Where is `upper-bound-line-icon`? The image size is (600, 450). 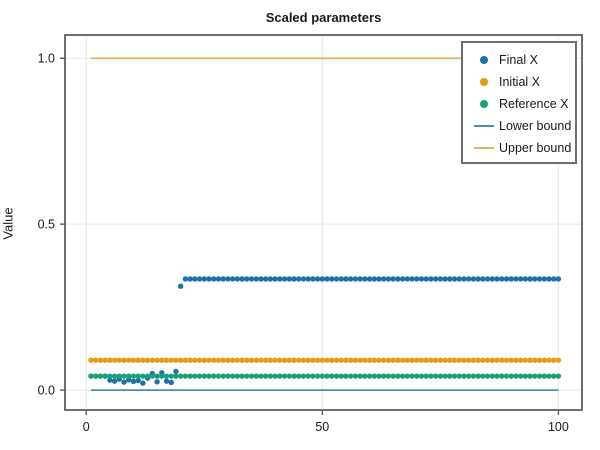
upper-bound-line-icon is located at coordinates (484, 148).